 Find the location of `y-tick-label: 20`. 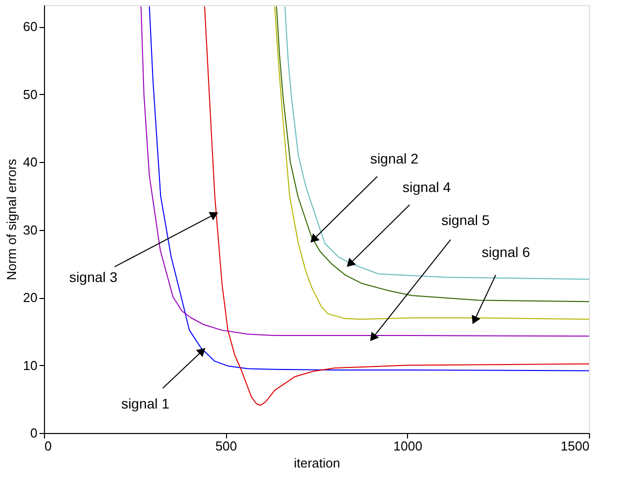

y-tick-label: 20 is located at coordinates (30, 298).